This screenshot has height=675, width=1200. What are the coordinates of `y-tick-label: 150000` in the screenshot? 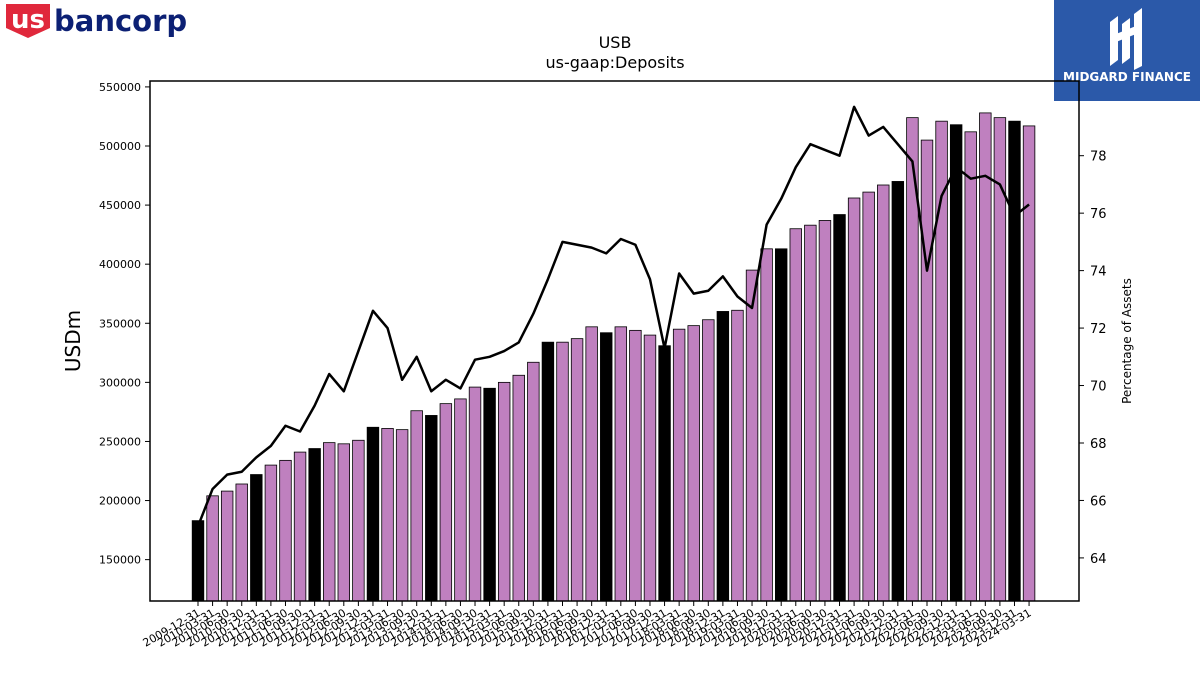 It's located at (120, 560).